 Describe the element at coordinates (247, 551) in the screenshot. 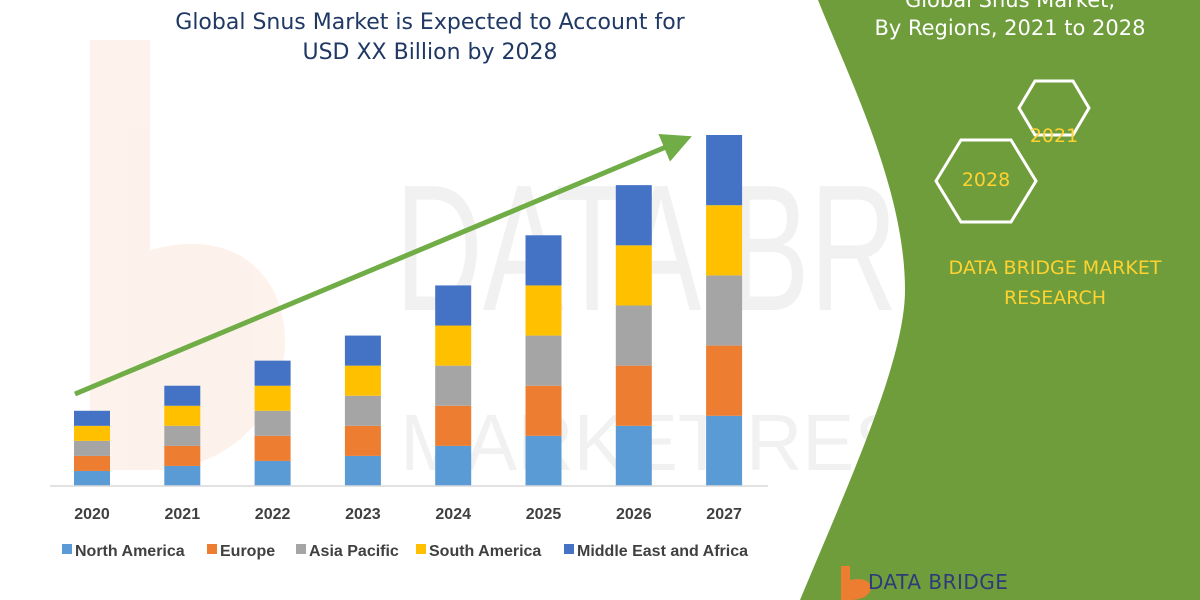

I see `legend-label-europe: Europe` at that location.